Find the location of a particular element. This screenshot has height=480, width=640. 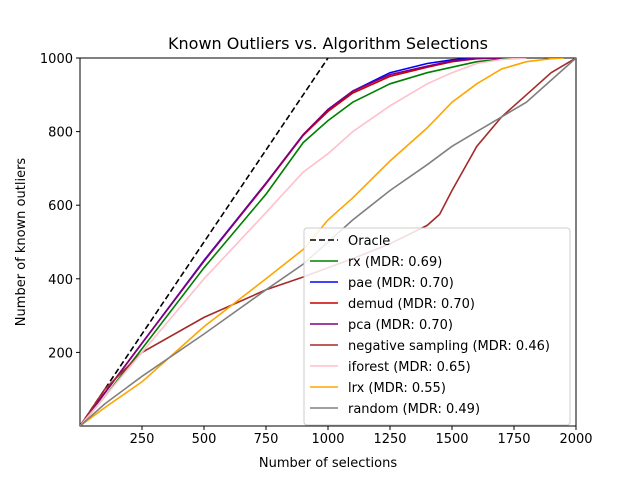

legend-label-0: Oracle is located at coordinates (369, 241).